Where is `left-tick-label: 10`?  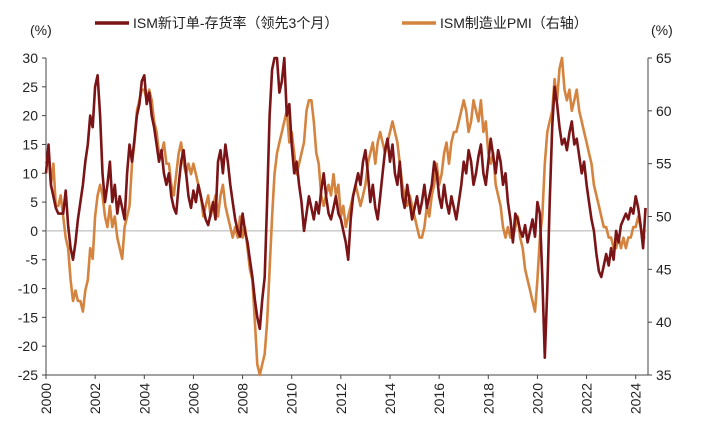 left-tick-label: 10 is located at coordinates (30, 173).